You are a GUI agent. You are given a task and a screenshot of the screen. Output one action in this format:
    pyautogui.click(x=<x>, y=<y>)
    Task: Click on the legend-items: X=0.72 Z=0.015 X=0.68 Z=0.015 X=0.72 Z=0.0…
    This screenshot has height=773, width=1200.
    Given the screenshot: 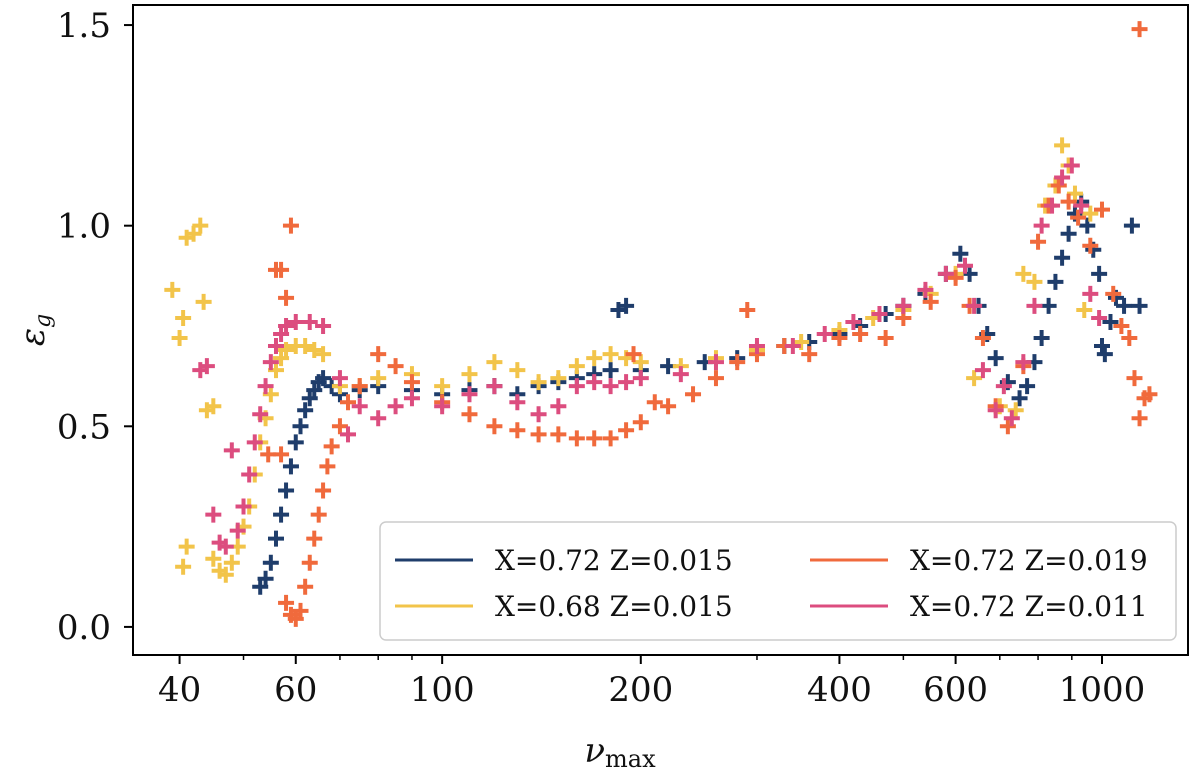 What is the action you would take?
    pyautogui.click(x=771, y=583)
    